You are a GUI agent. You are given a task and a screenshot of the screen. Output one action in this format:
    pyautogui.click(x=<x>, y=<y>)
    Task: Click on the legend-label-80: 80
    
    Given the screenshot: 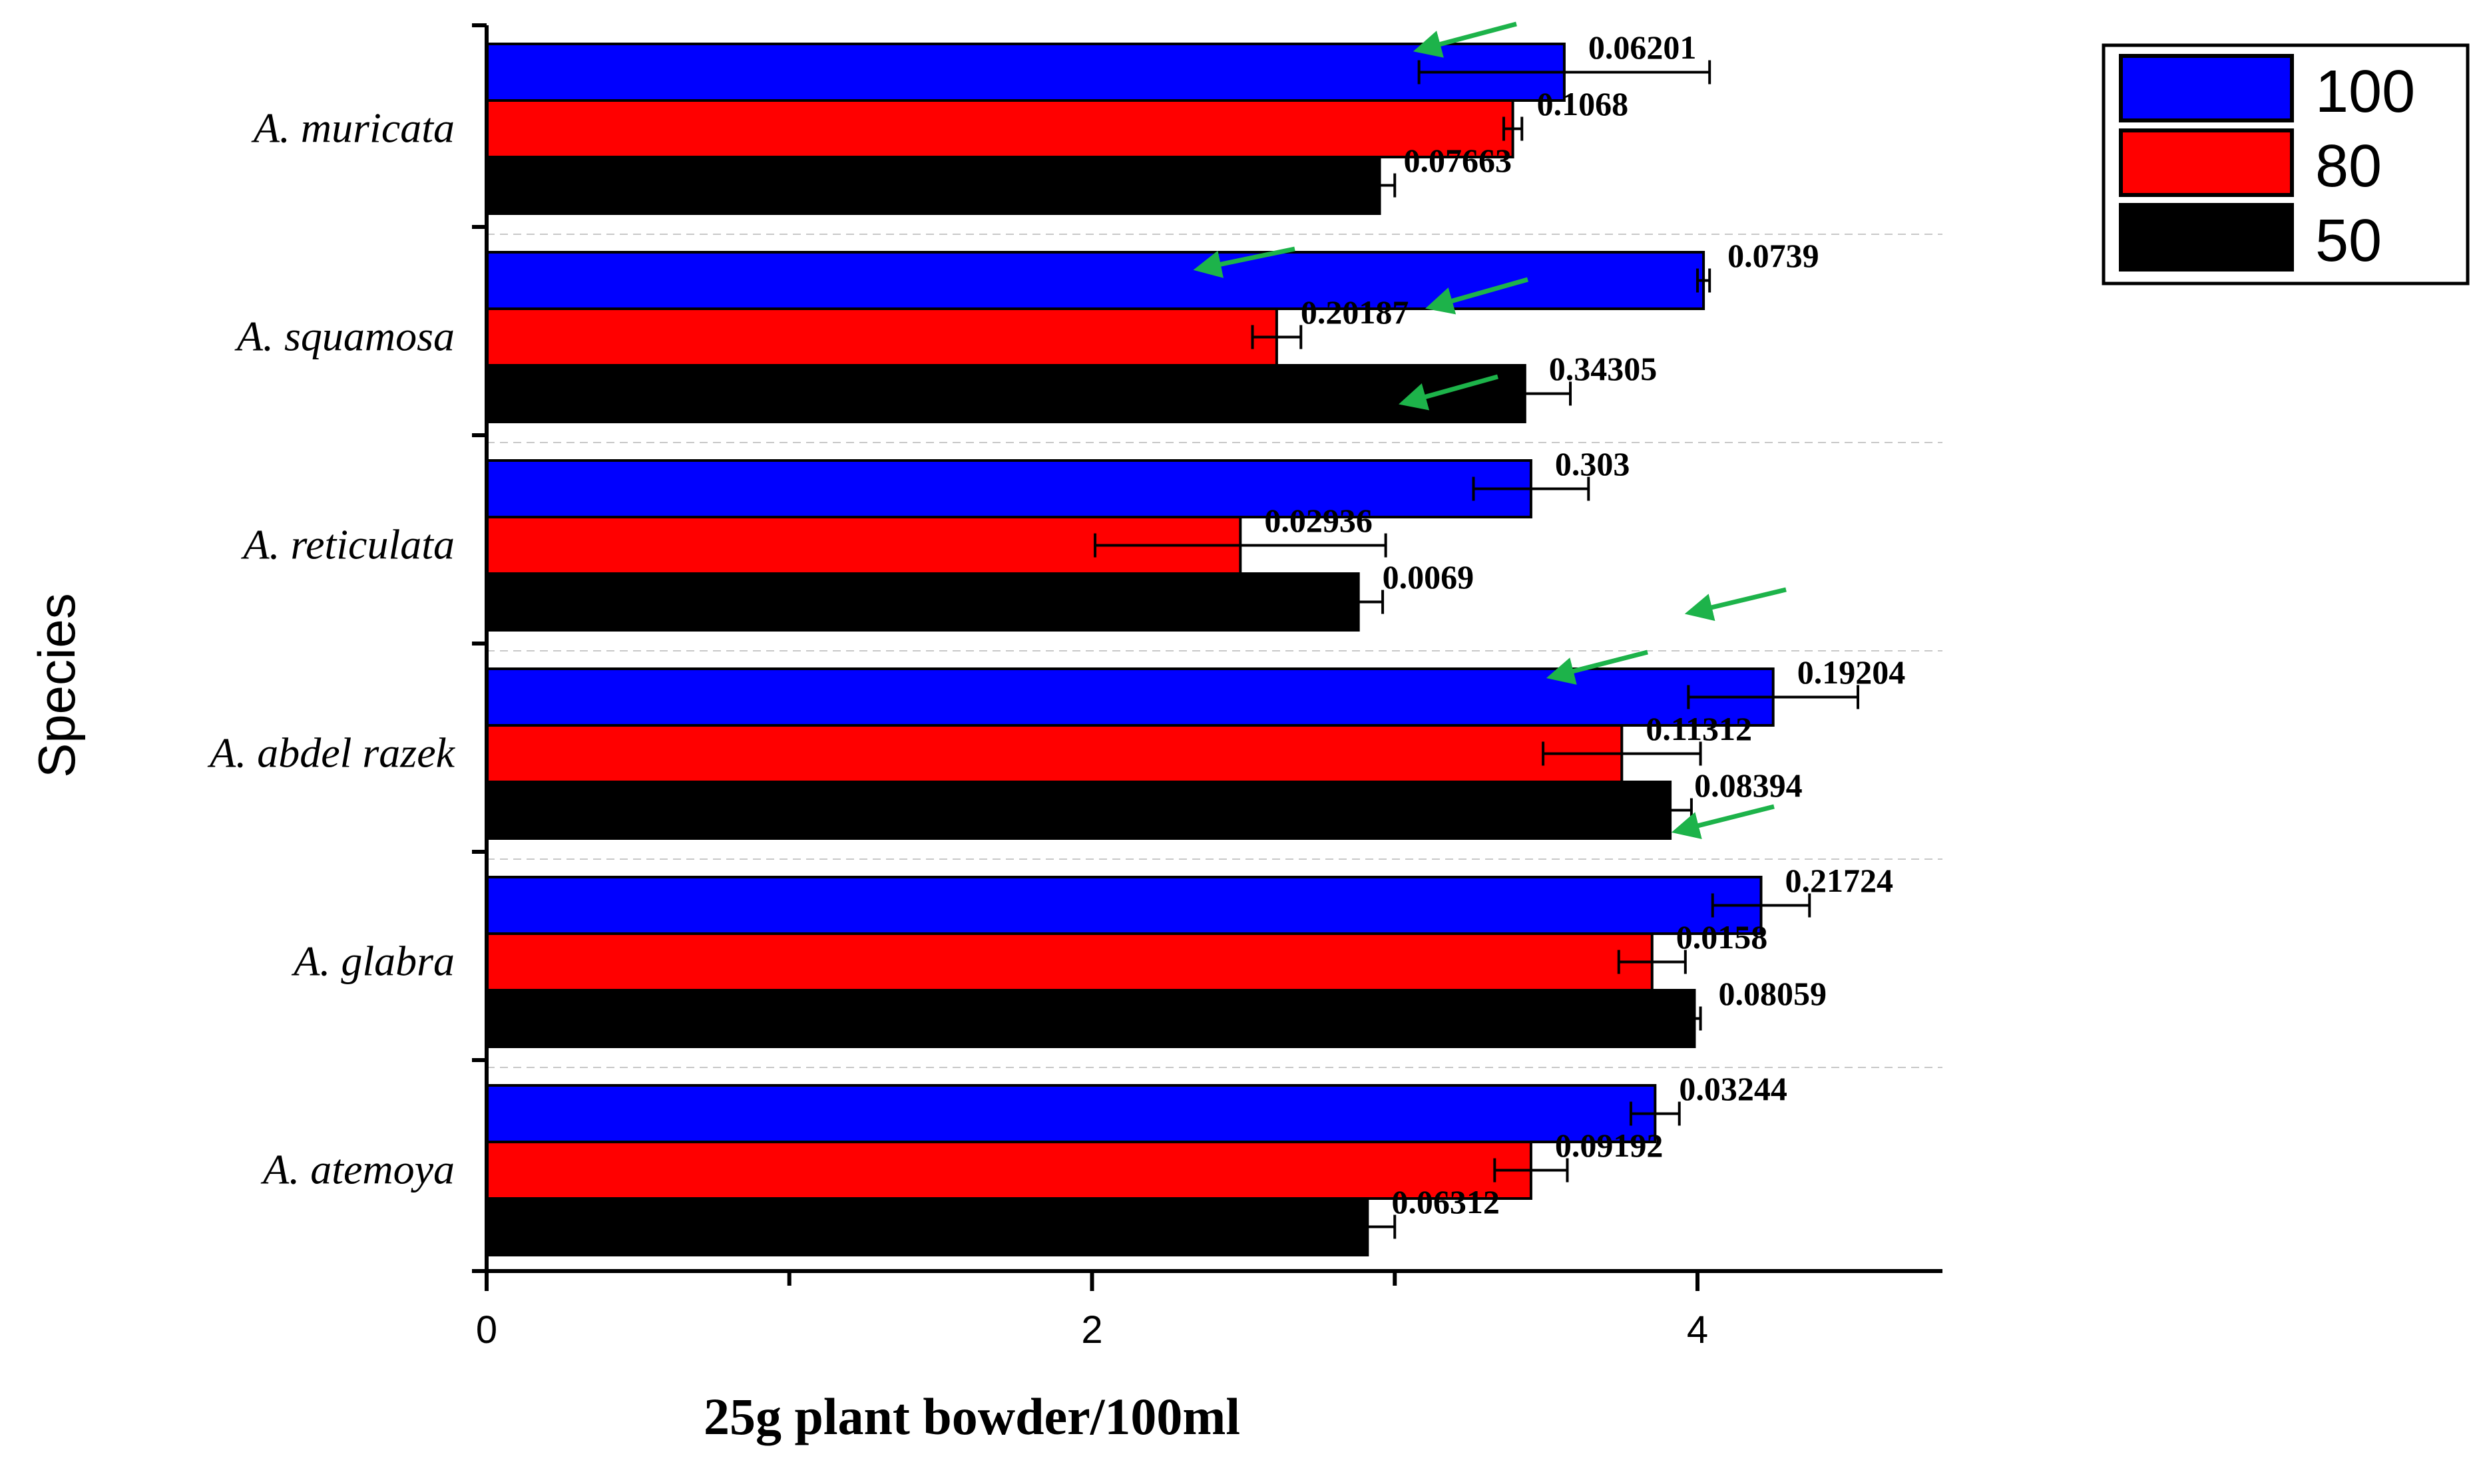 What is the action you would take?
    pyautogui.click(x=2348, y=166)
    